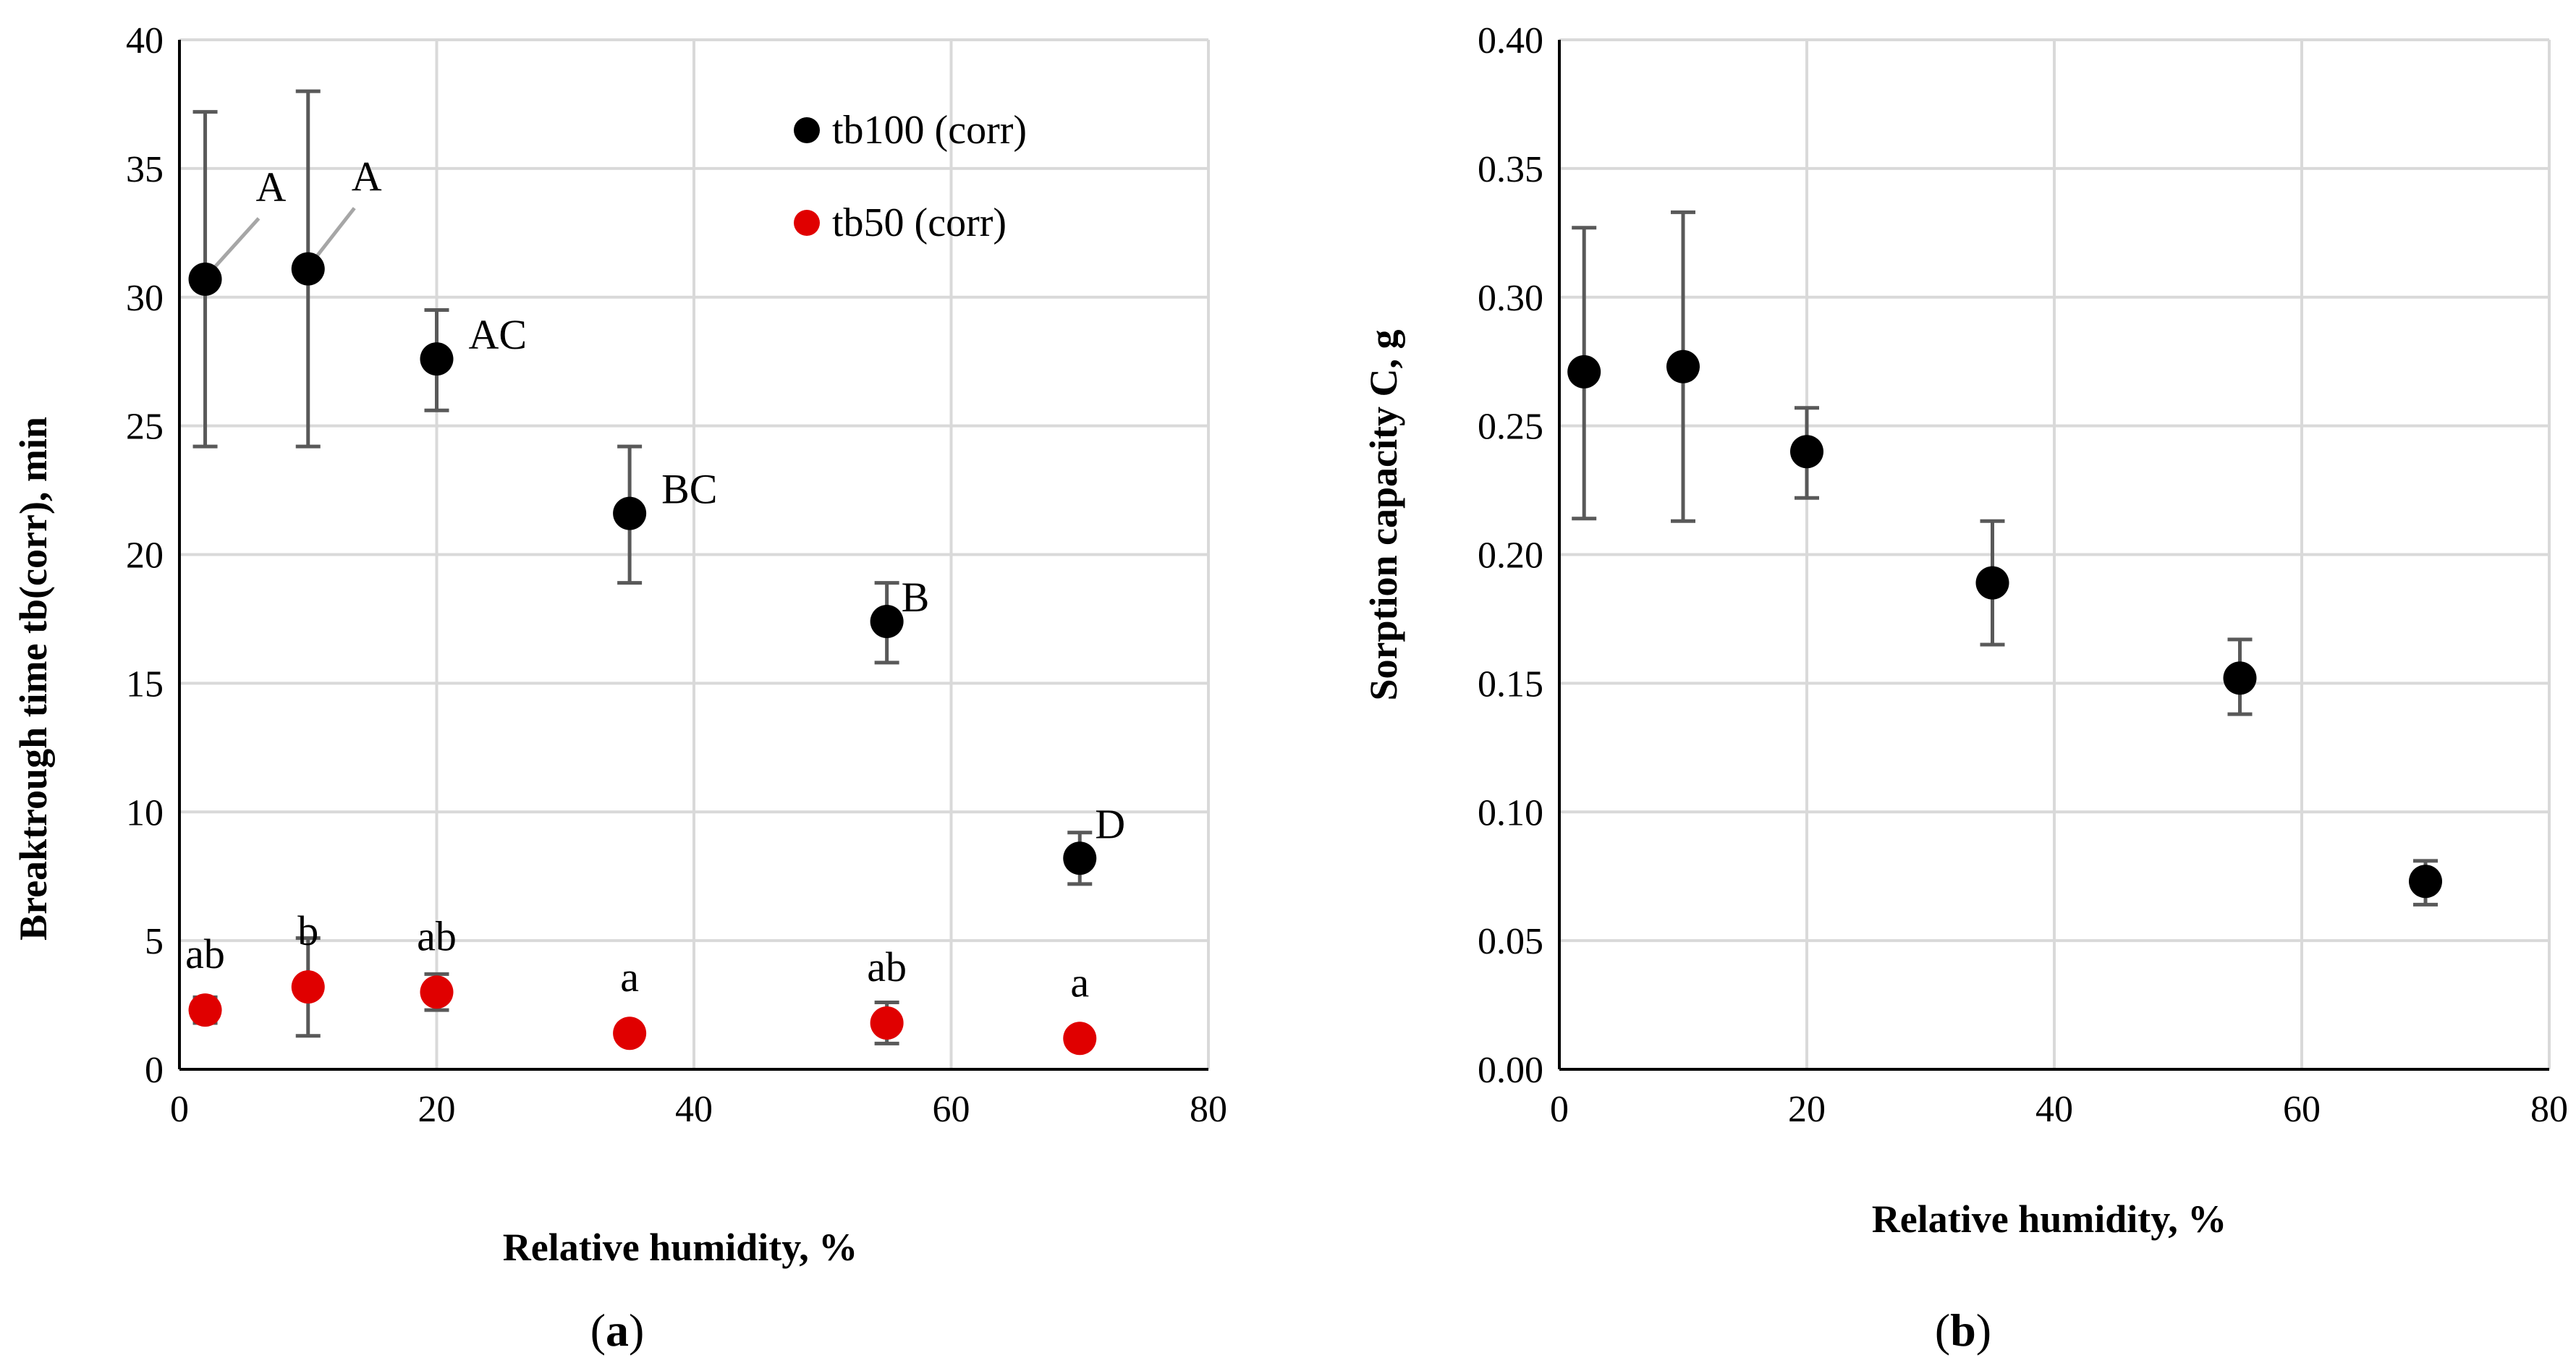 The height and width of the screenshot is (1371, 2576). Describe the element at coordinates (919, 222) in the screenshot. I see `legend-label-tb50: tb50 (corr)` at that location.